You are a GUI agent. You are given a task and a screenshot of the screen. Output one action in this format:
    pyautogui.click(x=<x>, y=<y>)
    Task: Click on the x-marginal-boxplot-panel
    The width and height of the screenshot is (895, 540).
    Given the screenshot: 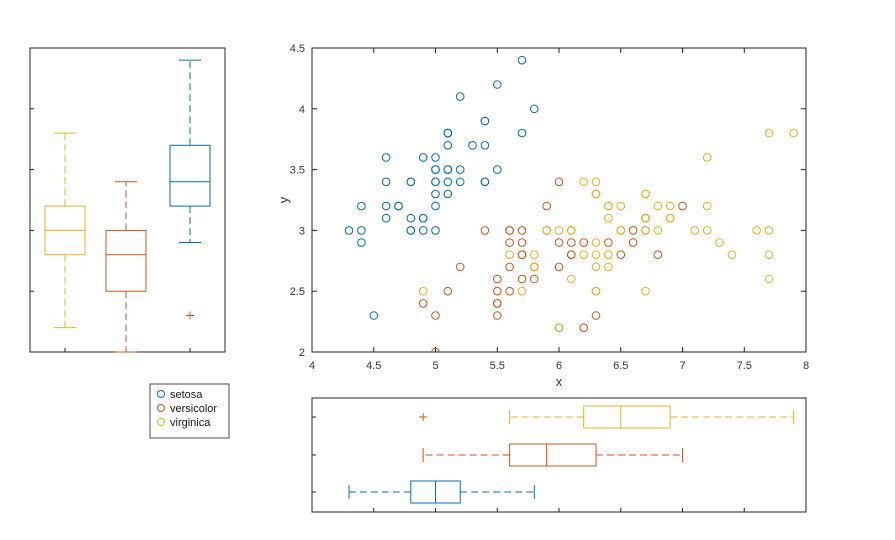 What is the action you would take?
    pyautogui.click(x=559, y=455)
    